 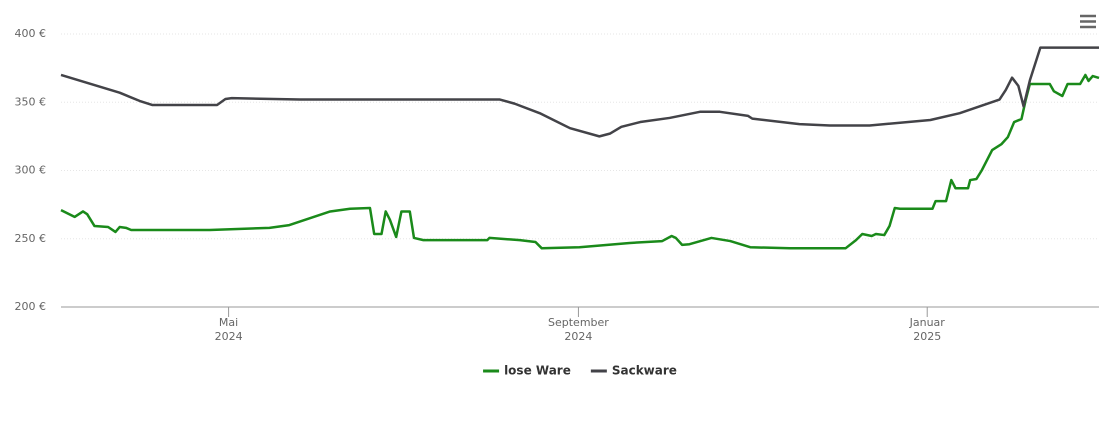 What do you see at coordinates (578, 329) in the screenshot?
I see `x-tick-label: September 2024` at bounding box center [578, 329].